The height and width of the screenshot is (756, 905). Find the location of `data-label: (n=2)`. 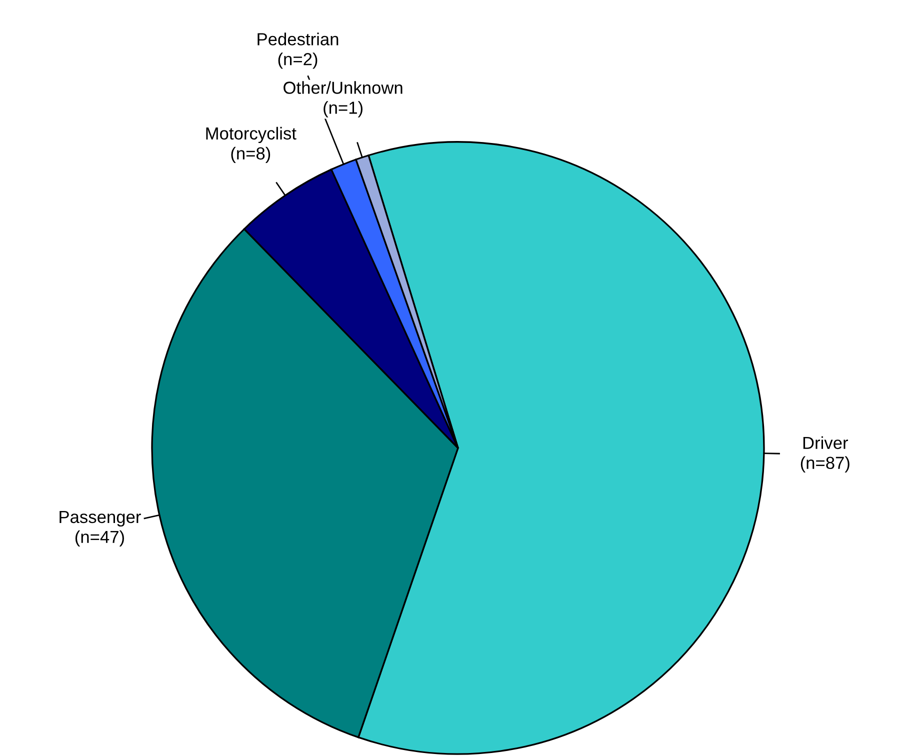

data-label: (n=2) is located at coordinates (298, 60).